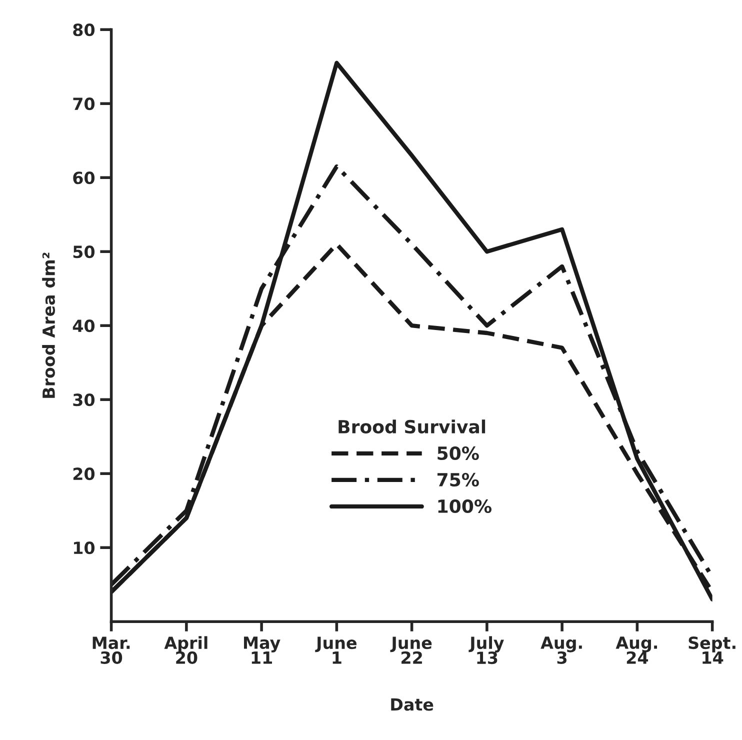  I want to click on legend-label: 75%, so click(458, 479).